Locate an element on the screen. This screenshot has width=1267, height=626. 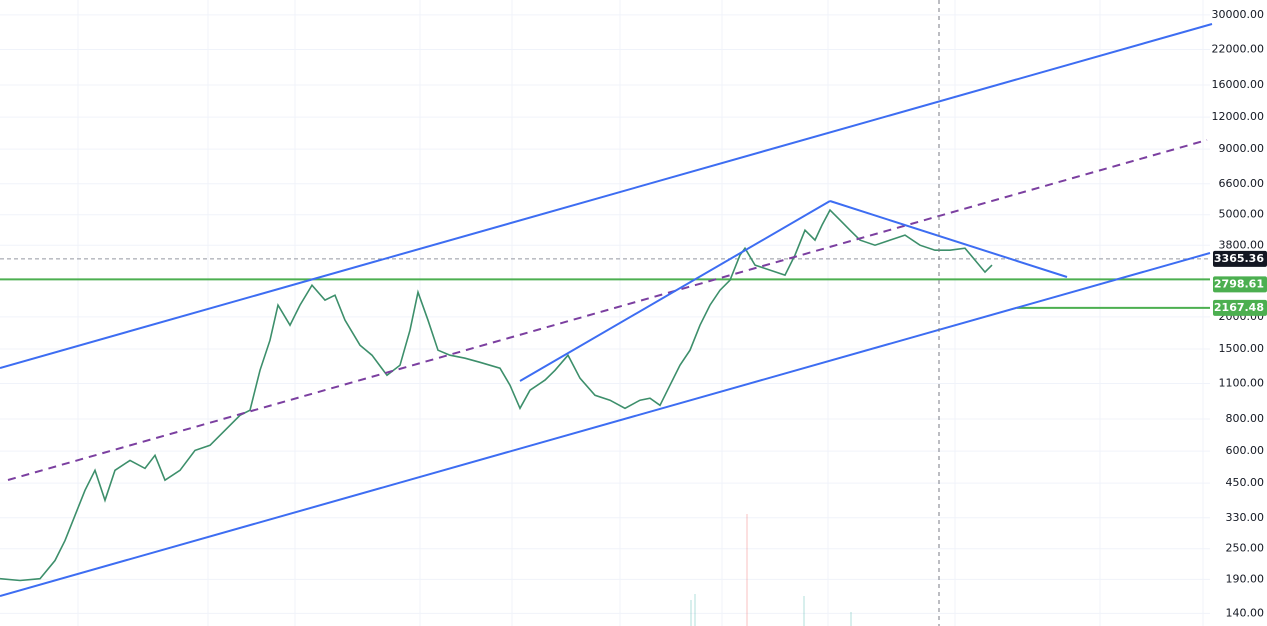
wedge-upper is located at coordinates (675, 291).